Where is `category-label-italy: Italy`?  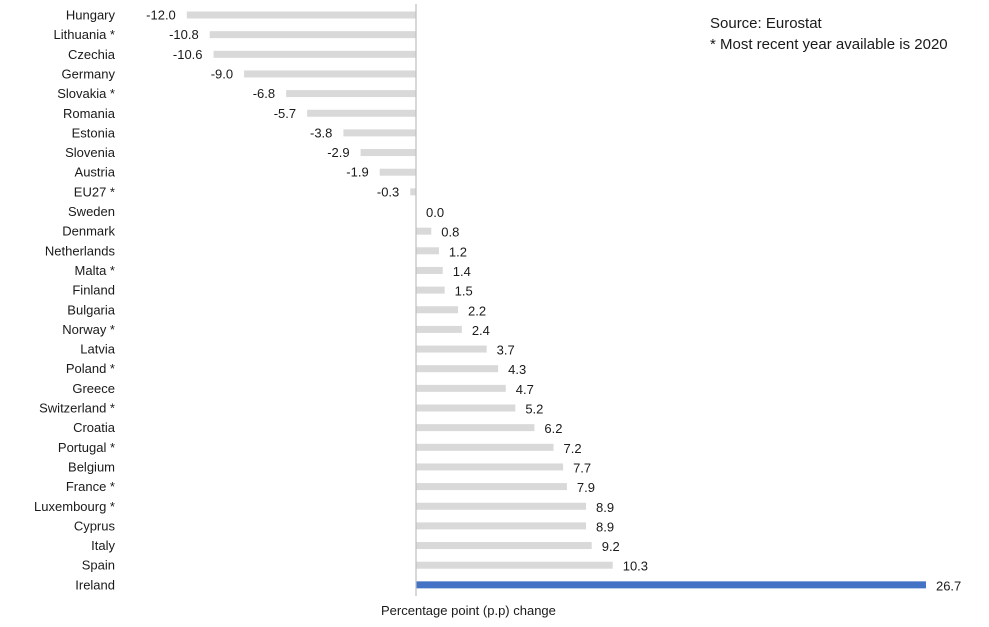 category-label-italy: Italy is located at coordinates (103, 545).